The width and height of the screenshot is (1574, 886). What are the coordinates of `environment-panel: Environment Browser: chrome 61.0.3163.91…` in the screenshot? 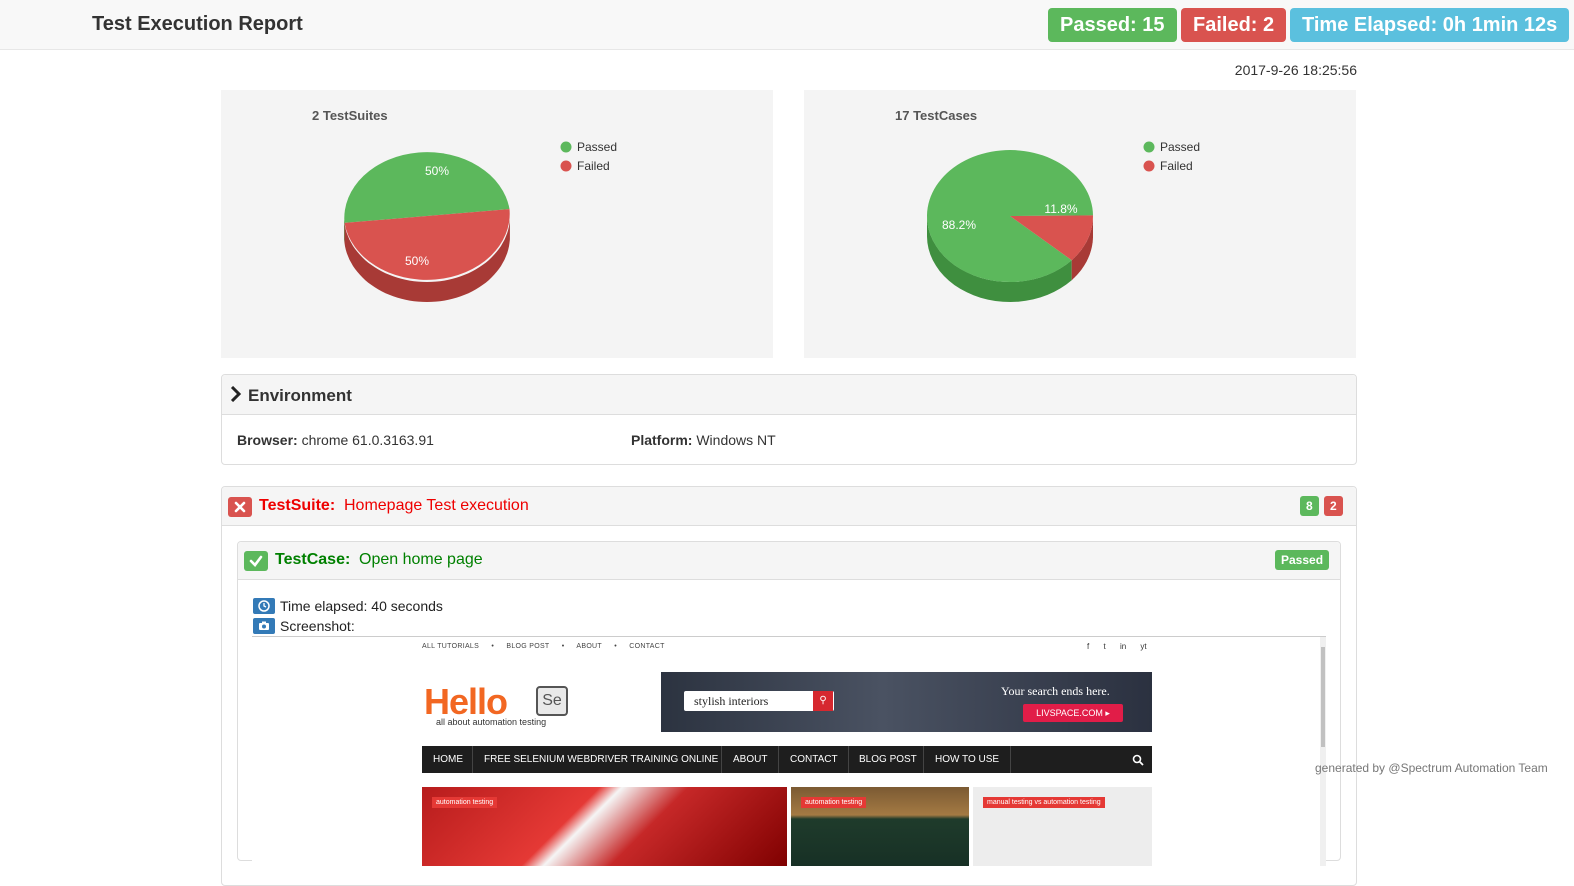 It's located at (789, 419).